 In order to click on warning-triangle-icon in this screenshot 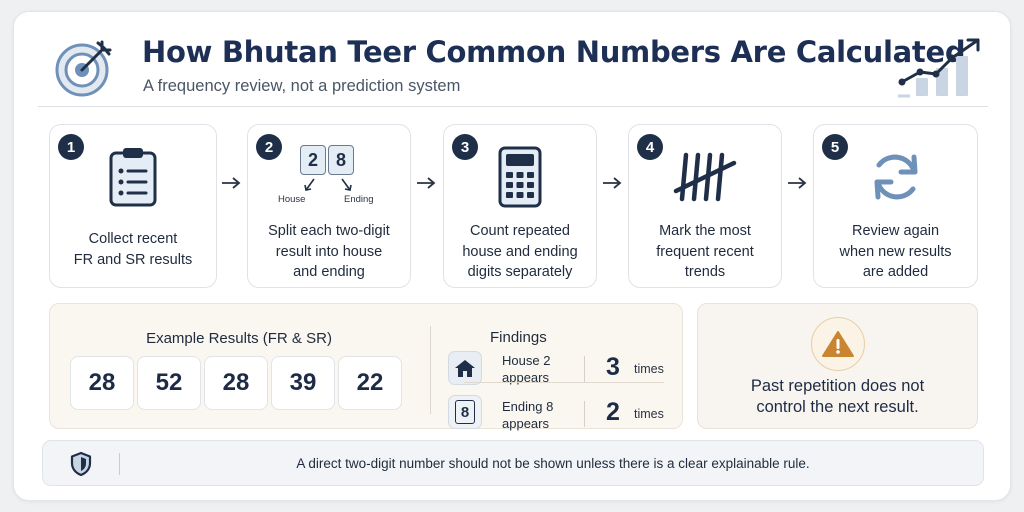, I will do `click(838, 344)`.